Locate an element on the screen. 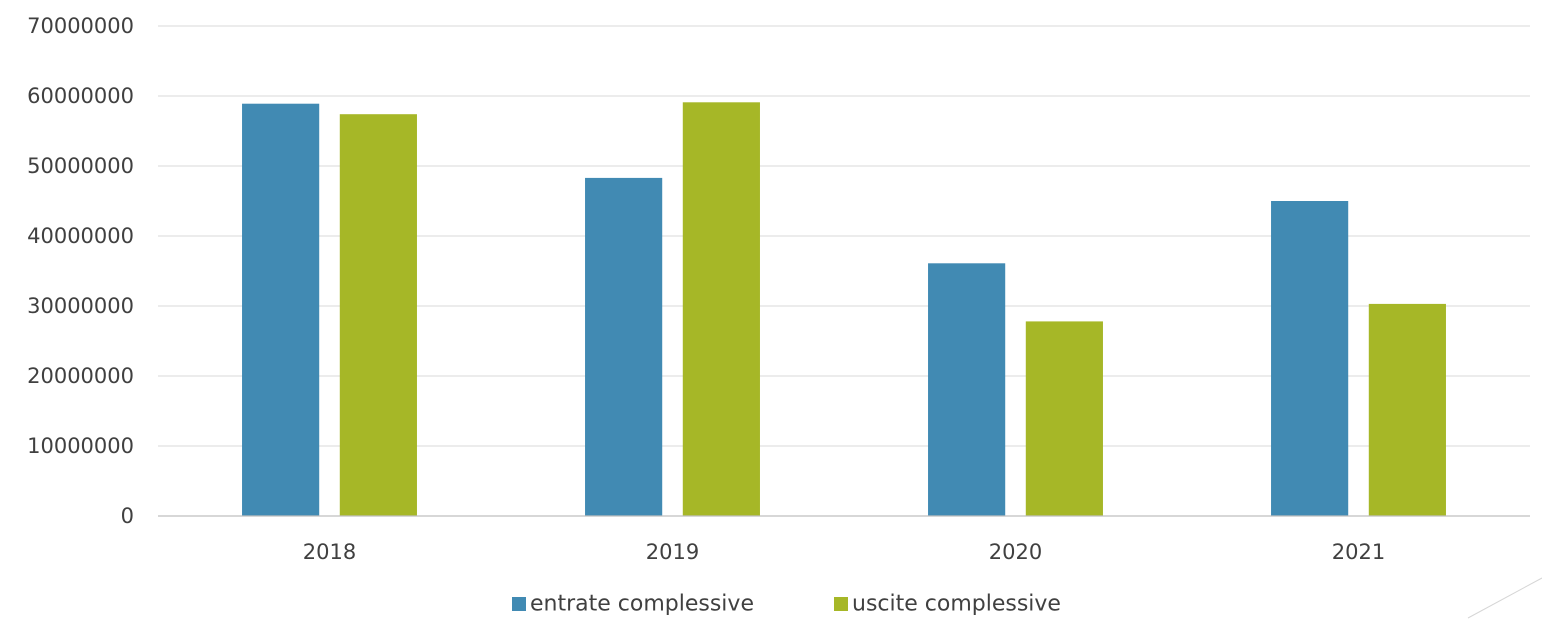 This screenshot has width=1542, height=622. y-tick-label: 50000000 is located at coordinates (80, 166).